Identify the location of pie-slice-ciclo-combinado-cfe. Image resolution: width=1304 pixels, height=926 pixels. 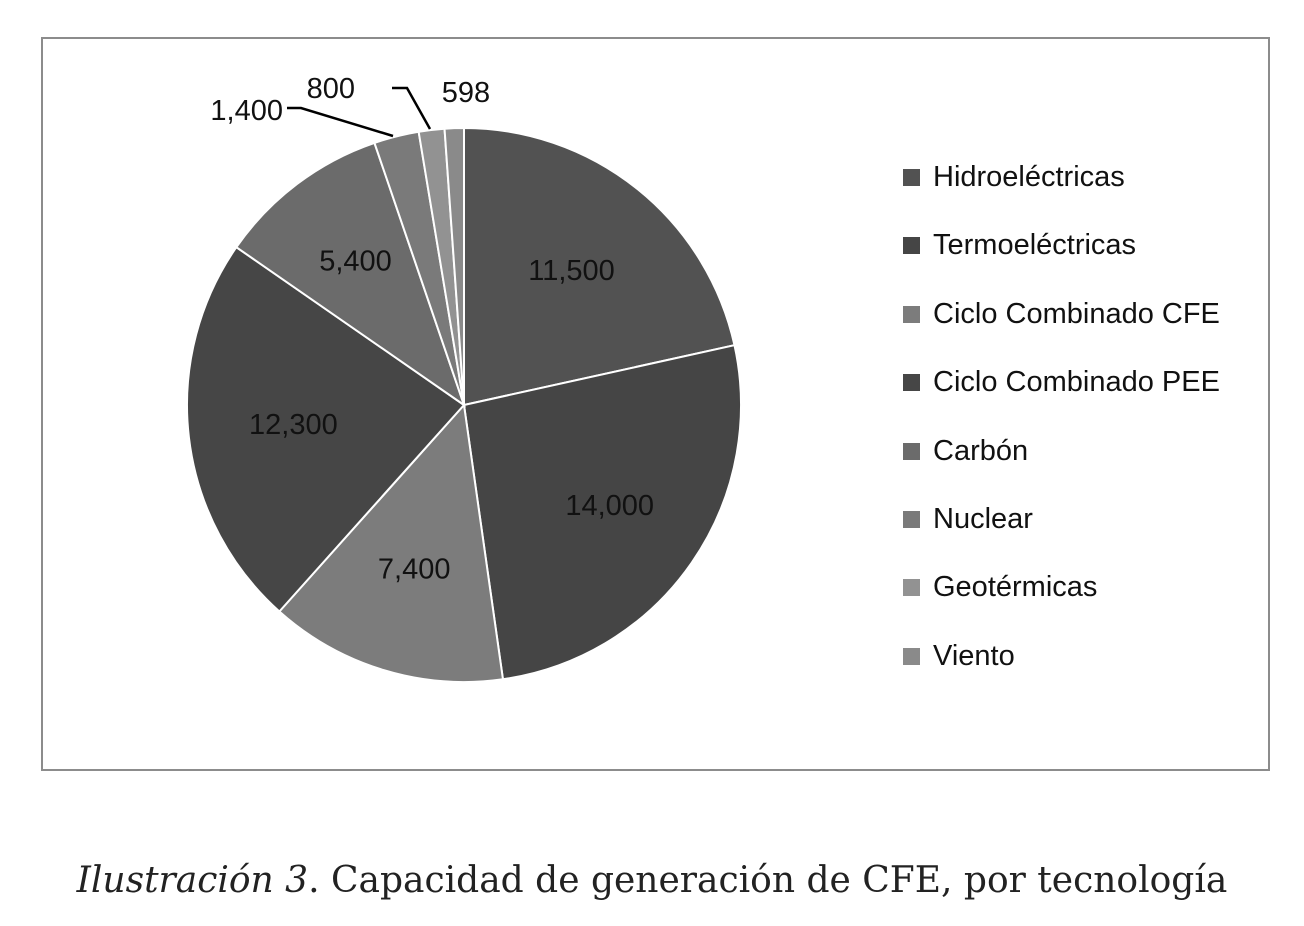
(391, 542).